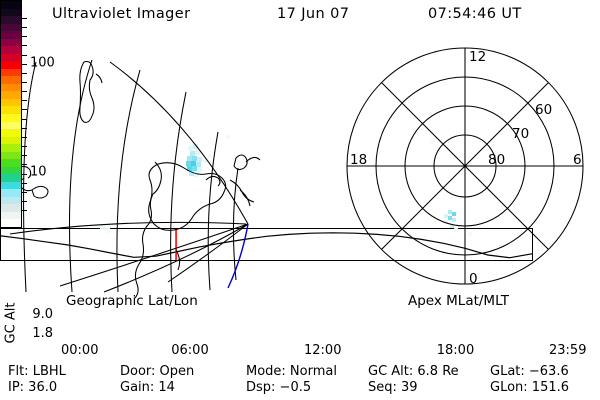  What do you see at coordinates (393, 387) in the screenshot?
I see `status-seq: Seq: 39` at bounding box center [393, 387].